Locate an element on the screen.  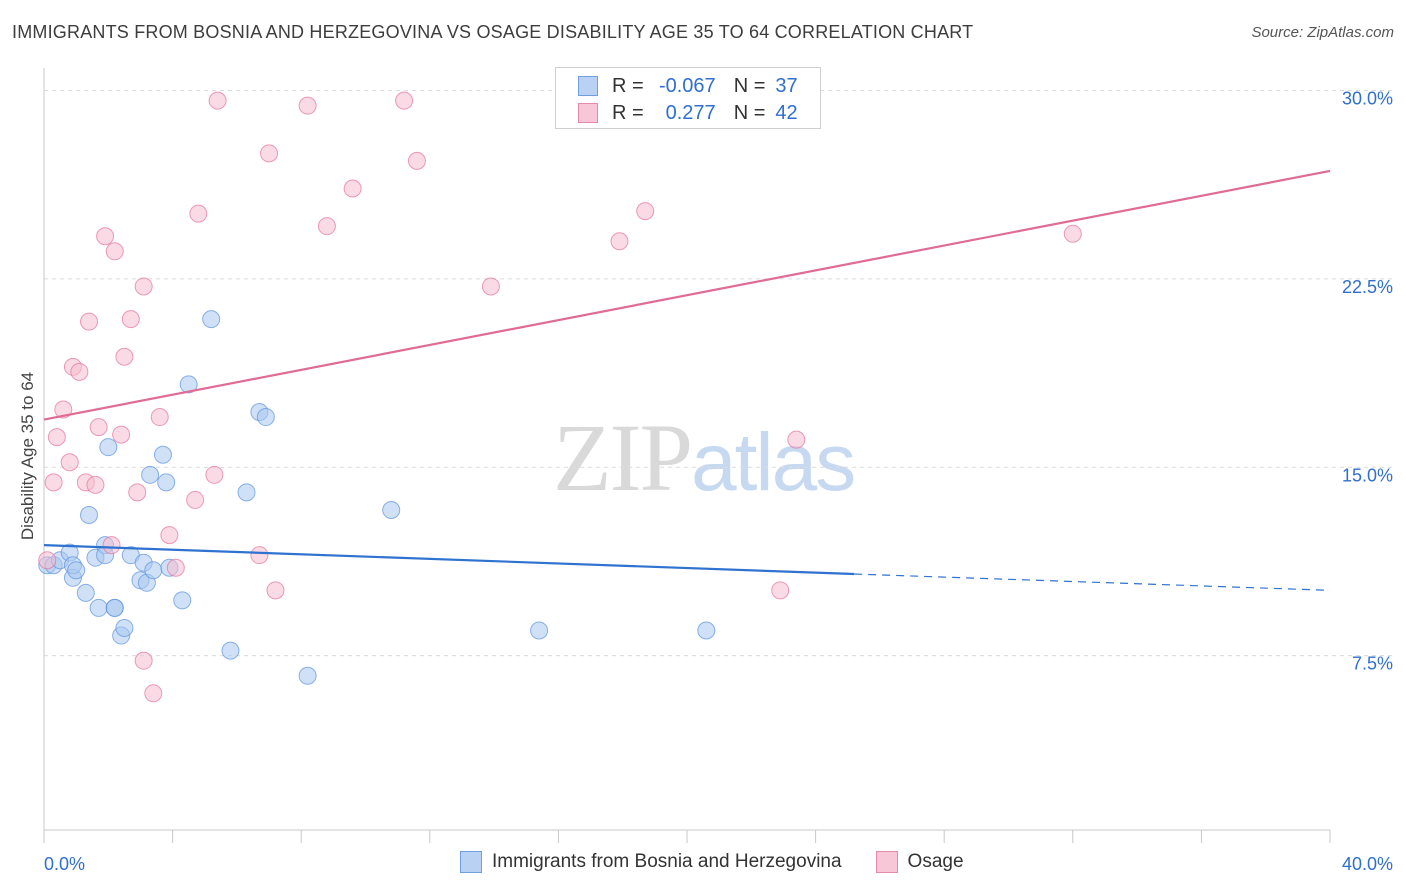
source-label: Source: ZipAtlas.com is located at coordinates (1322, 32).